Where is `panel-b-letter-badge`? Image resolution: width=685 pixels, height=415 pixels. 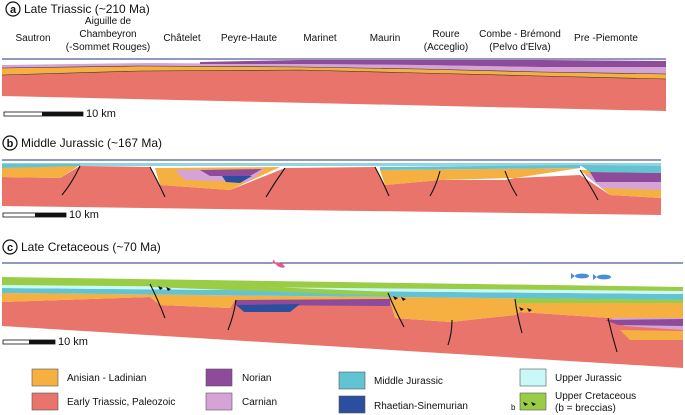
panel-b-letter-badge is located at coordinates (10, 143).